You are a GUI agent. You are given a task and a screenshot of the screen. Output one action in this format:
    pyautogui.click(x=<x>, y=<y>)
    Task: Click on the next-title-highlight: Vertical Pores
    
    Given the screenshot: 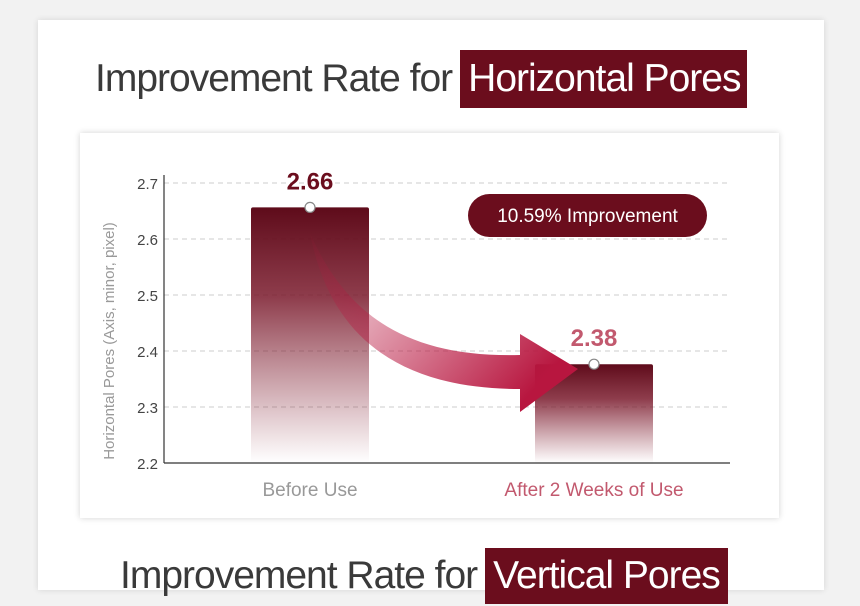 What is the action you would take?
    pyautogui.click(x=606, y=576)
    